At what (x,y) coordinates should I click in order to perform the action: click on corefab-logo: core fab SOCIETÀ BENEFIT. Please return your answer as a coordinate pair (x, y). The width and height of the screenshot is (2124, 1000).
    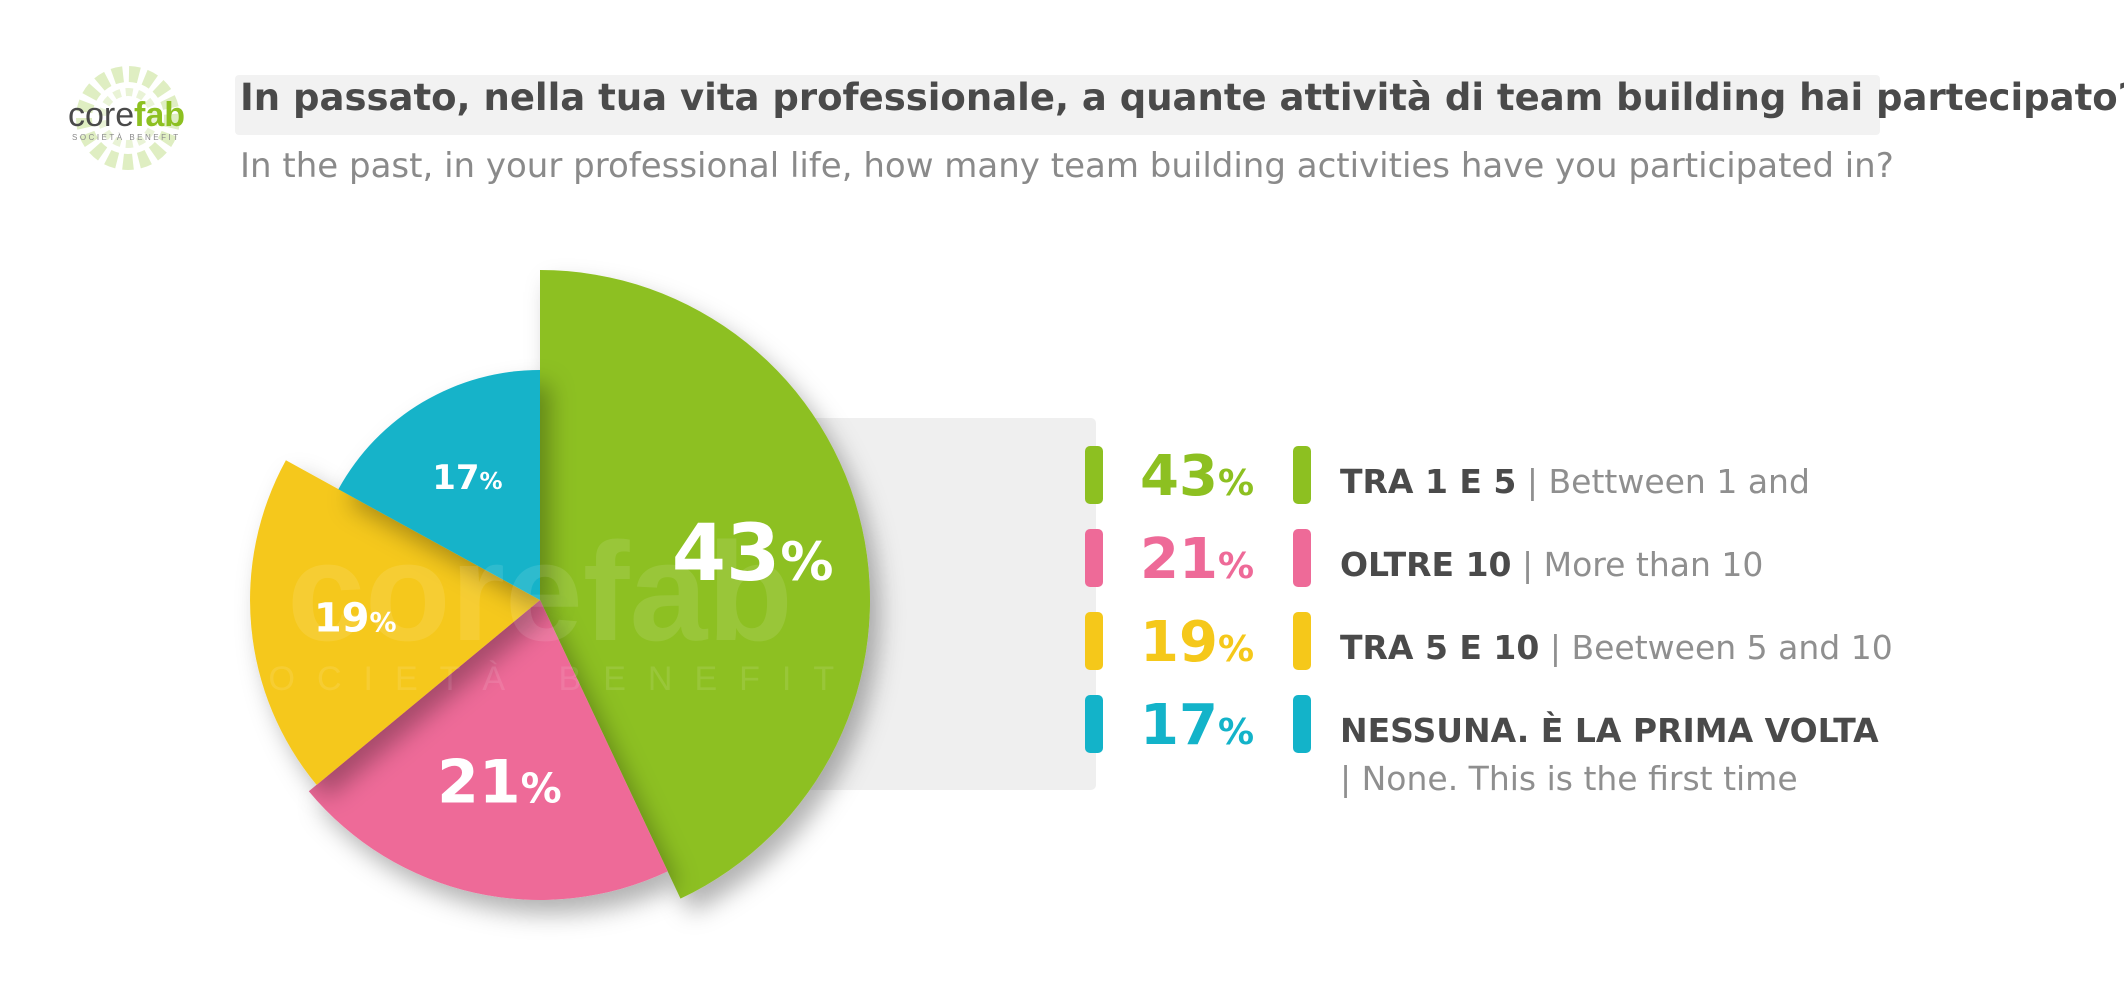
    Looking at the image, I should click on (126, 118).